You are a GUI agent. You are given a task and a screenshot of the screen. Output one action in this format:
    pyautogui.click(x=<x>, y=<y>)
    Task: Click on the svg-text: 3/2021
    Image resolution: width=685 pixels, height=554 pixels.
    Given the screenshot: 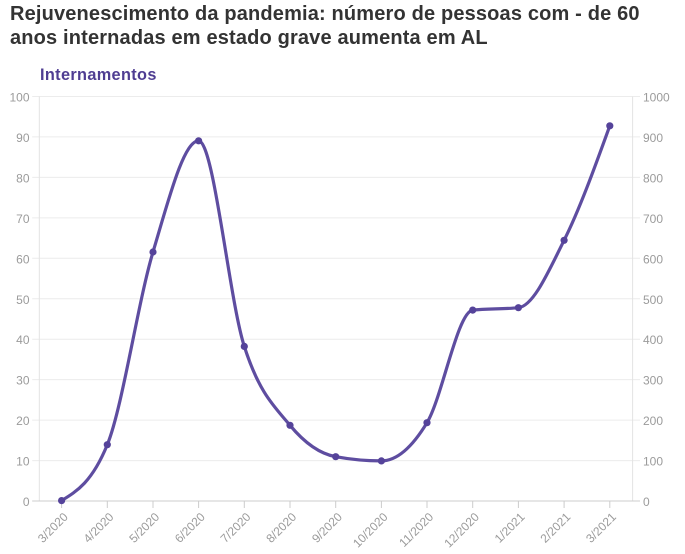 What is the action you would take?
    pyautogui.click(x=601, y=528)
    